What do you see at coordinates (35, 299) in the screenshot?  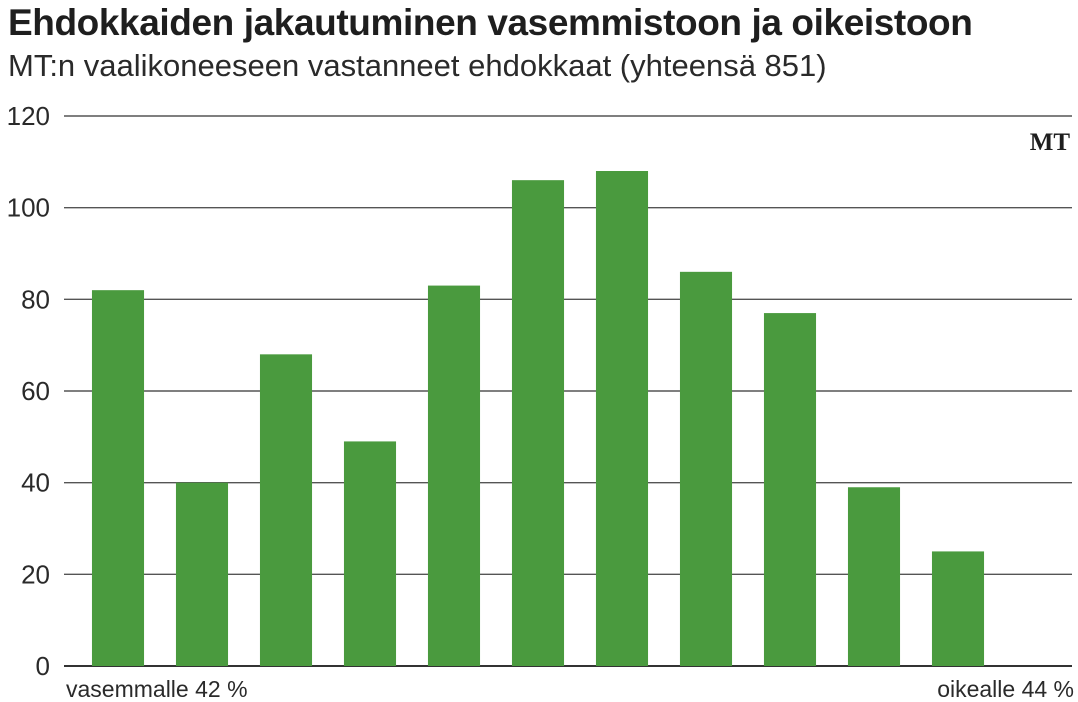 I see `y-tick-label: 80` at bounding box center [35, 299].